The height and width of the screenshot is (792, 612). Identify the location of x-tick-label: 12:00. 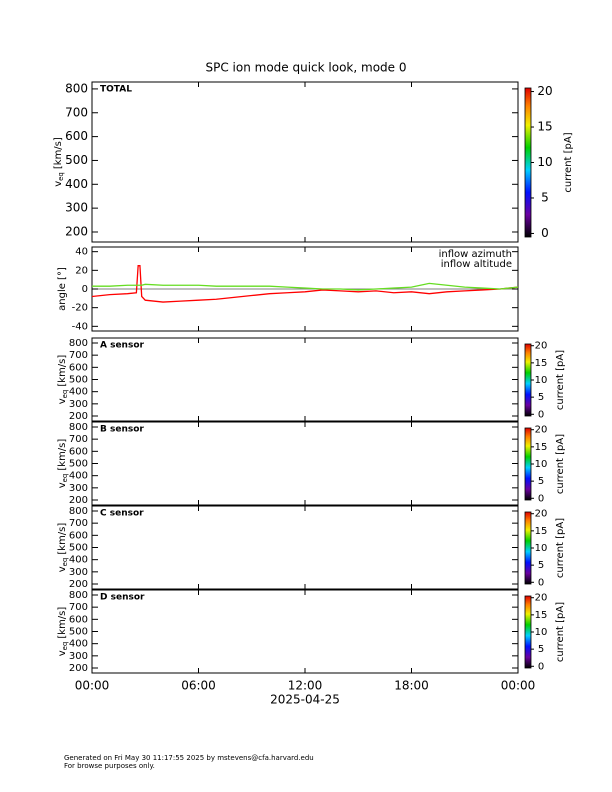
(305, 686).